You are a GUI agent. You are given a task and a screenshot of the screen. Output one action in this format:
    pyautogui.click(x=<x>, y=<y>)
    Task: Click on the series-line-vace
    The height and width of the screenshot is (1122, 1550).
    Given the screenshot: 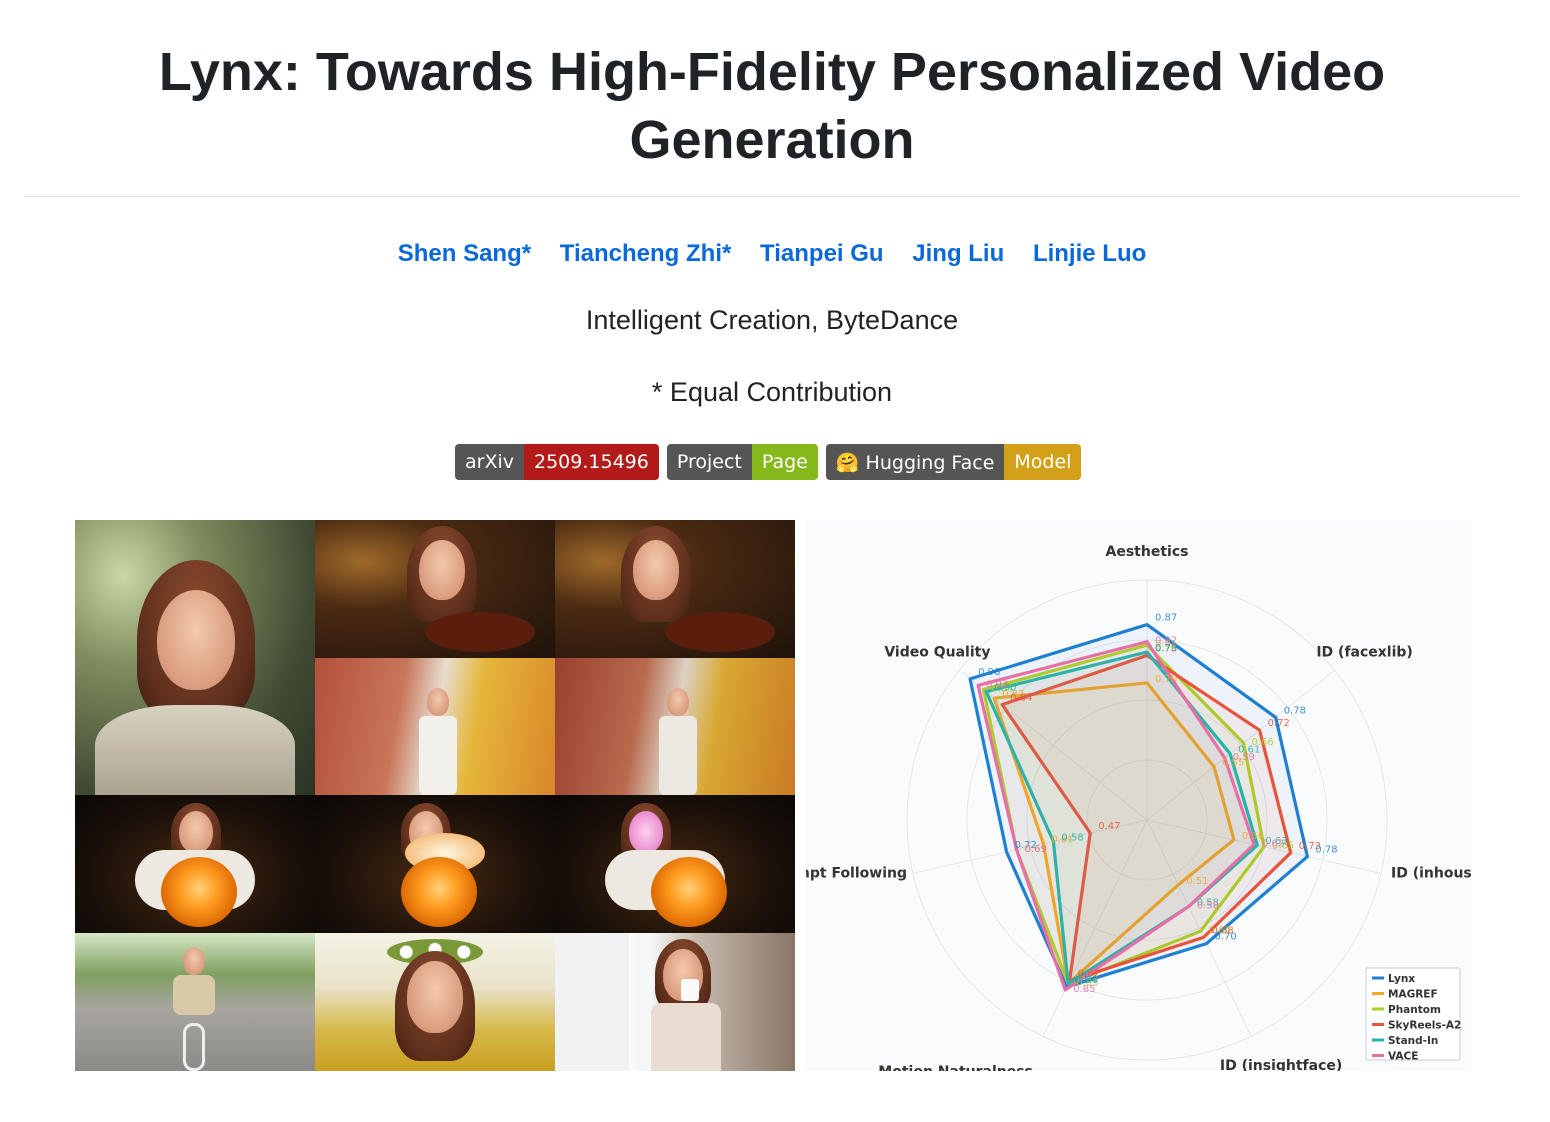 What is the action you would take?
    pyautogui.click(x=1116, y=816)
    